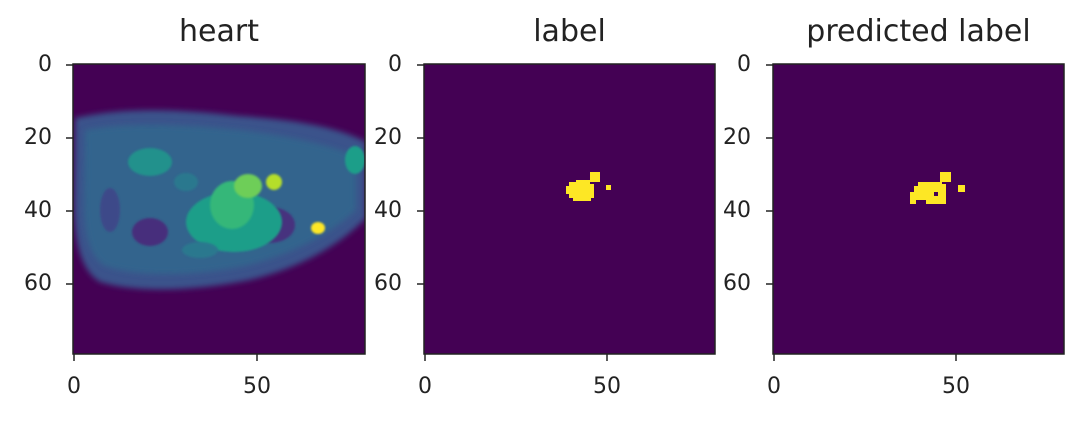  What do you see at coordinates (918, 31) in the screenshot?
I see `panel-title-predicted: predicted label` at bounding box center [918, 31].